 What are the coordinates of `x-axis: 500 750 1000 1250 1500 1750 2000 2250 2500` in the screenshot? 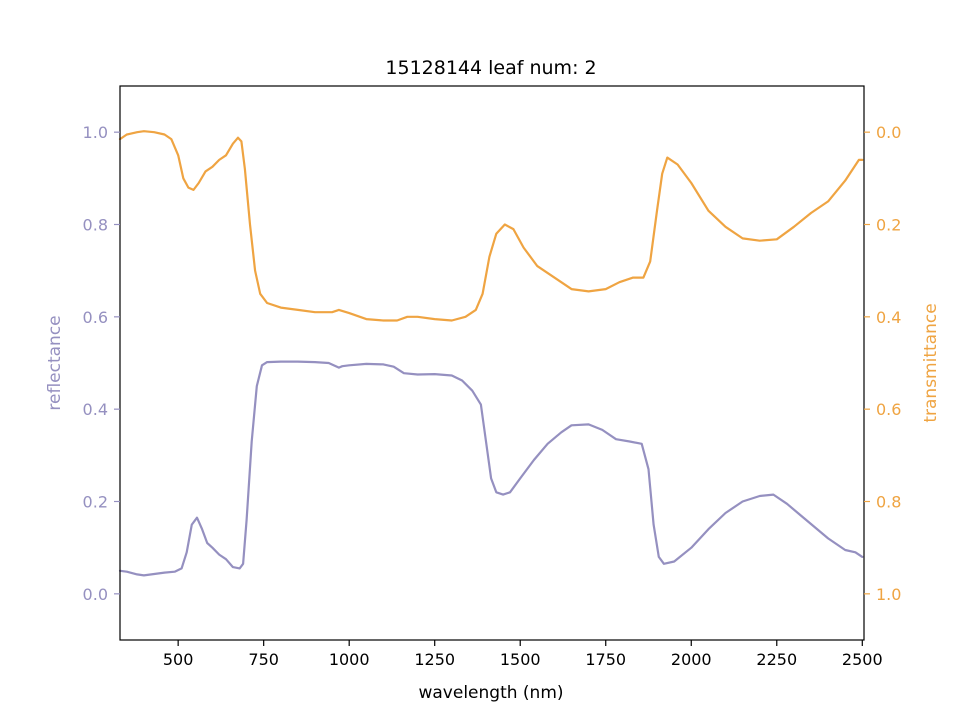 It's located at (523, 654).